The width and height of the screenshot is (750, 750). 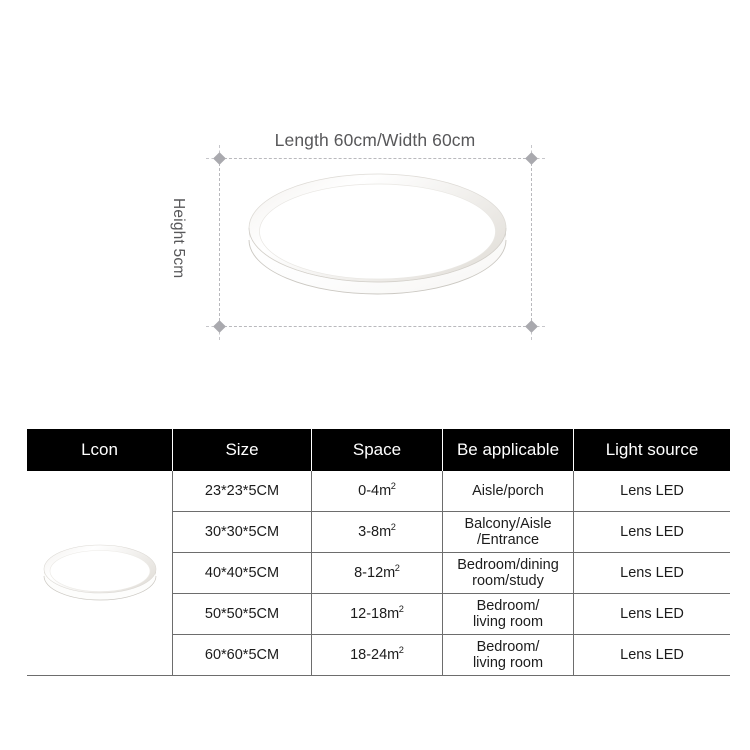 I want to click on cell-space: 12-18m2, so click(x=377, y=614).